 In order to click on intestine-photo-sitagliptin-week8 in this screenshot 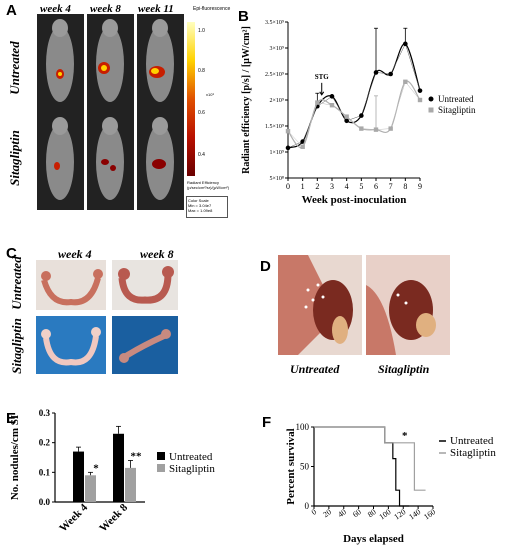, I will do `click(145, 345)`.